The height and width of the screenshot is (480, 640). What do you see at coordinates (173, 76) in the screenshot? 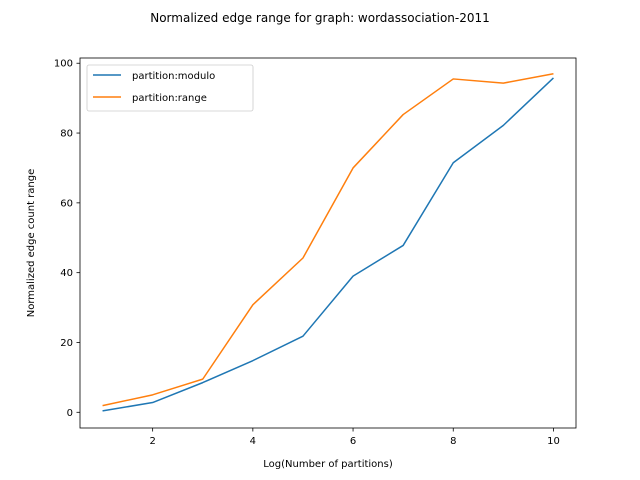
I see `legend-label-modulo: partition:modulo` at bounding box center [173, 76].